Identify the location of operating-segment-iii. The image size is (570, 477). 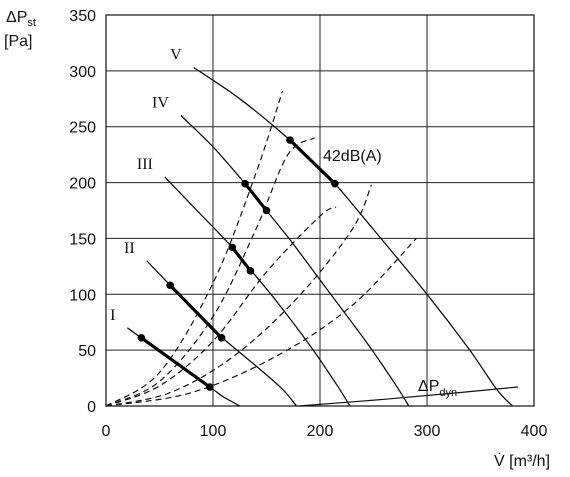
(241, 259).